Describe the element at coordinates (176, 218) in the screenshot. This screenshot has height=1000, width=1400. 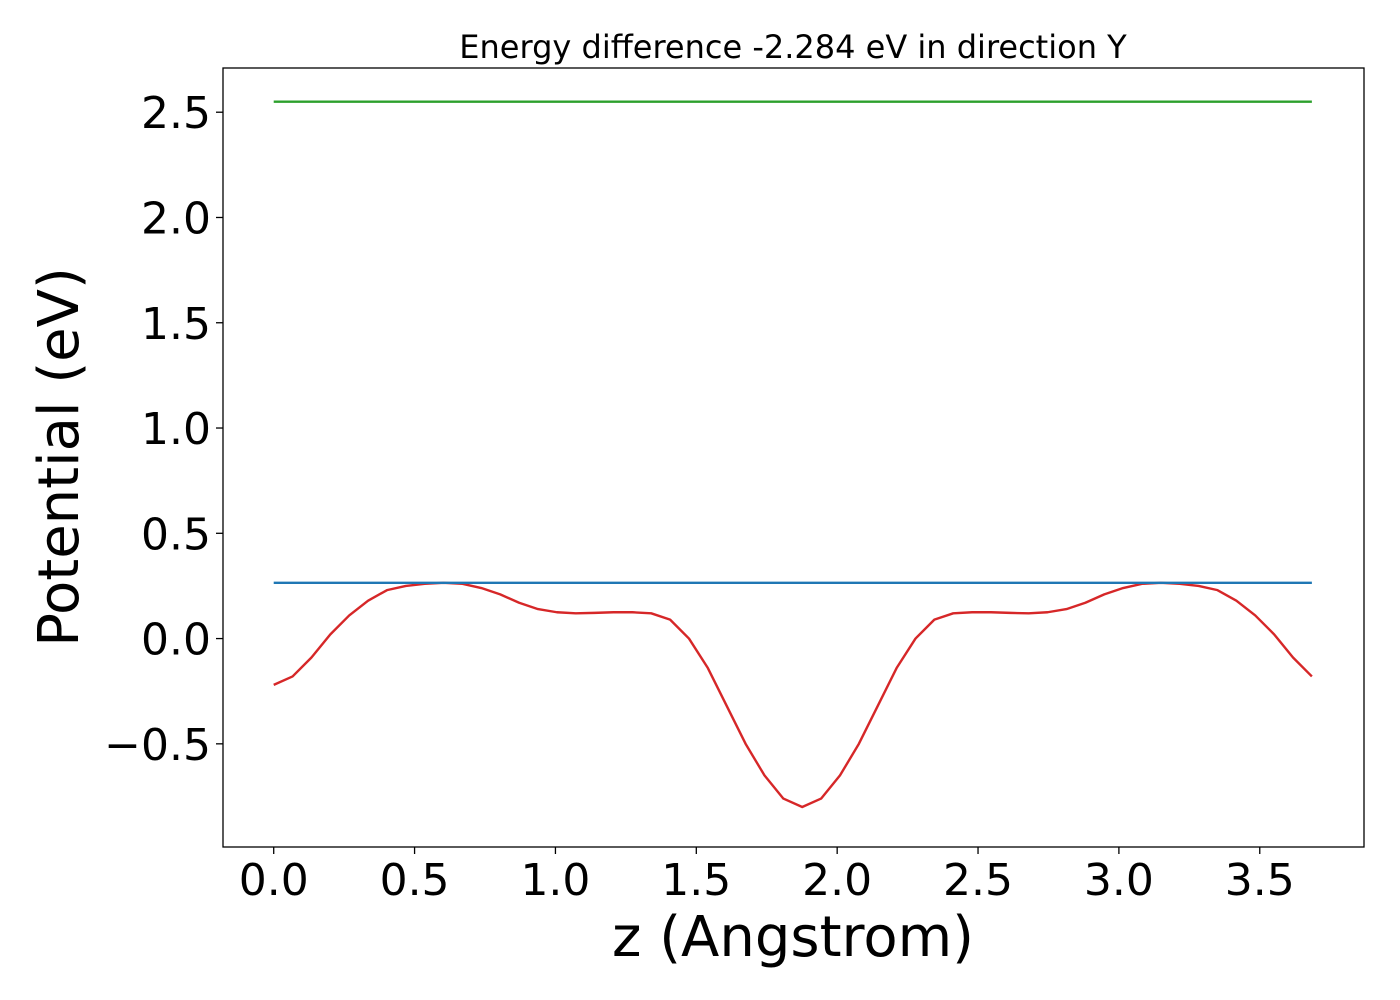
I see `y-tick-label: 2.0` at that location.